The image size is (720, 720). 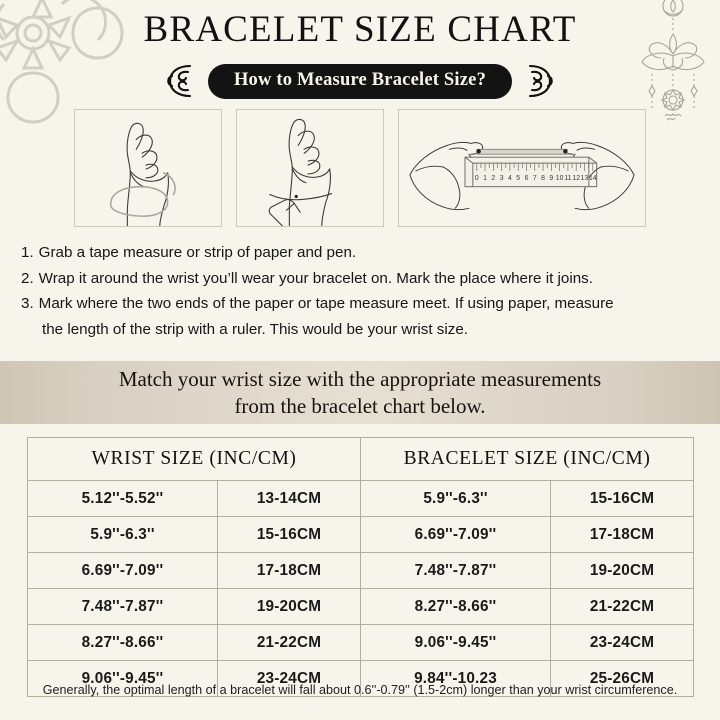 I want to click on table-cell: 5.12''-5.52'', so click(x=122, y=498).